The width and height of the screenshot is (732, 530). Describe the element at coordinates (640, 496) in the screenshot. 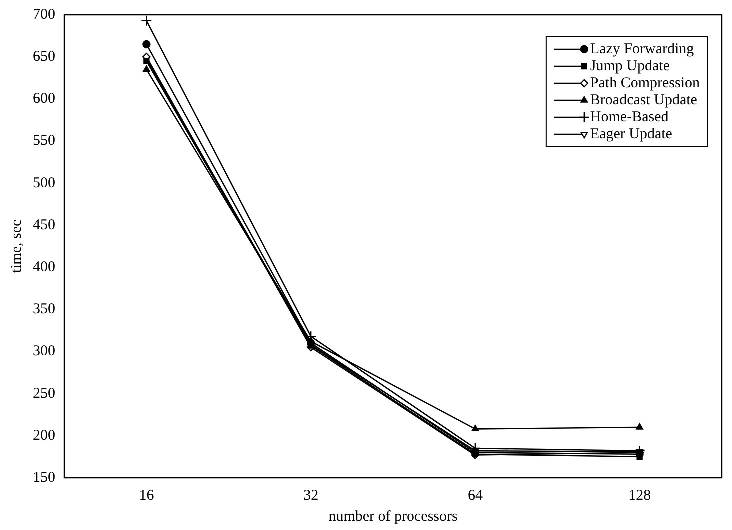

I see `x-tick-label: 128` at that location.